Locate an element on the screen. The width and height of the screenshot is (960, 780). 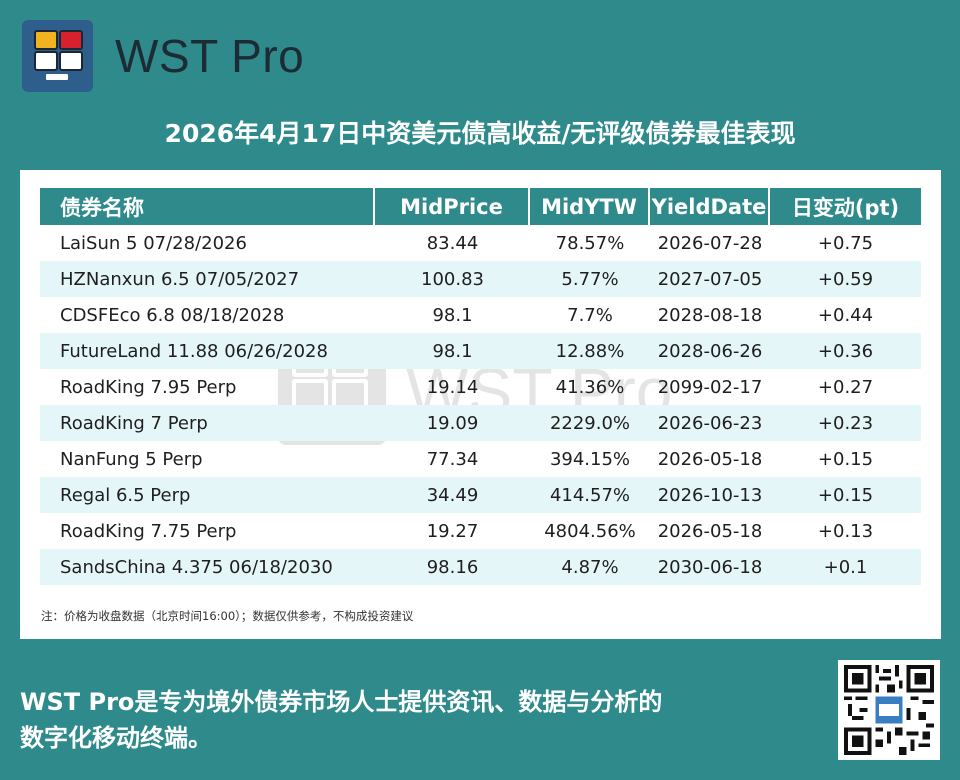
bond-name-cell: NanFung 5 Perp is located at coordinates (131, 459).